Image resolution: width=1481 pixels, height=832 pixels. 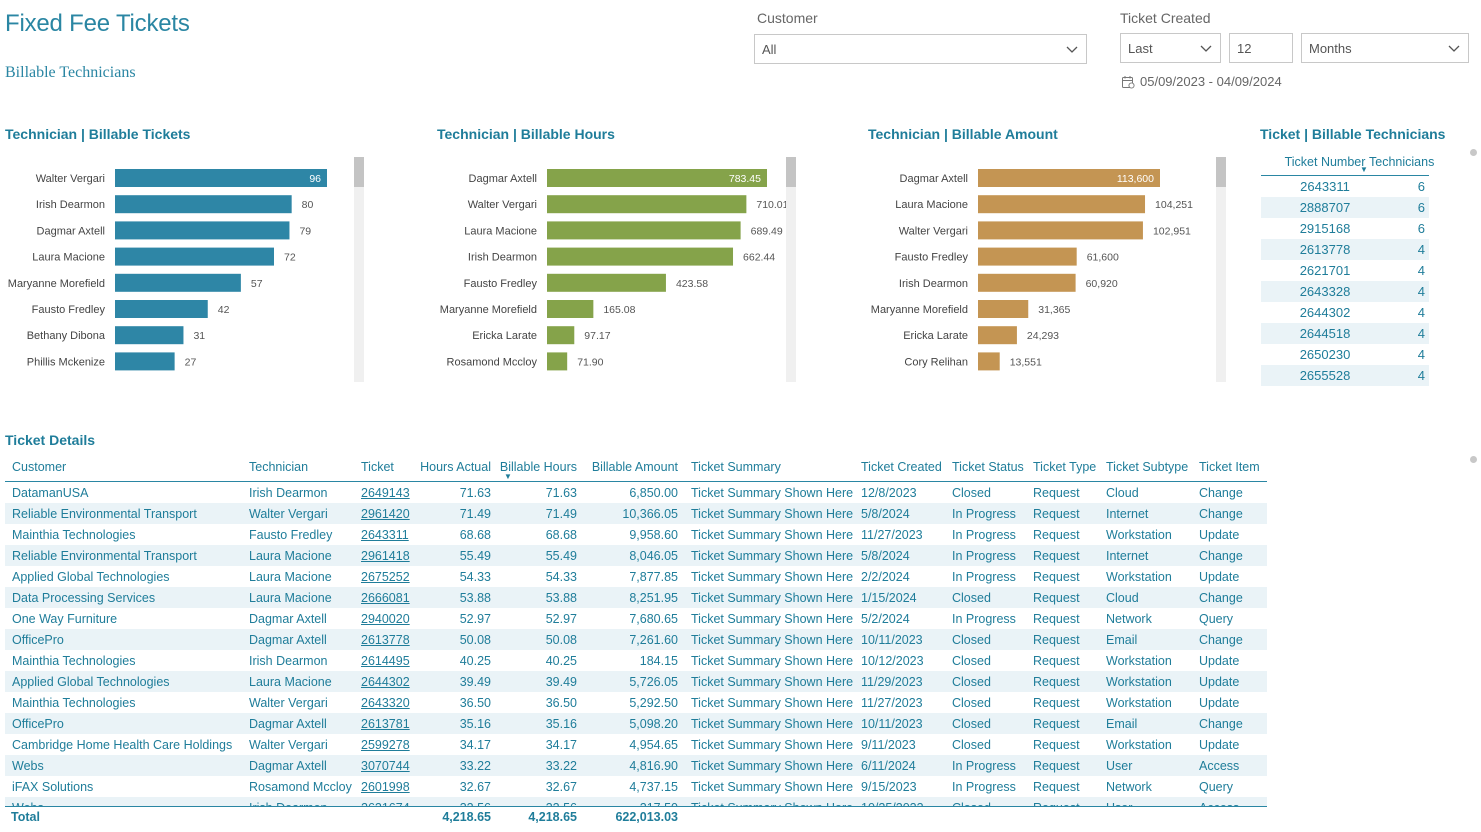 What do you see at coordinates (1402, 161) in the screenshot?
I see `technicians-header: Technicians` at bounding box center [1402, 161].